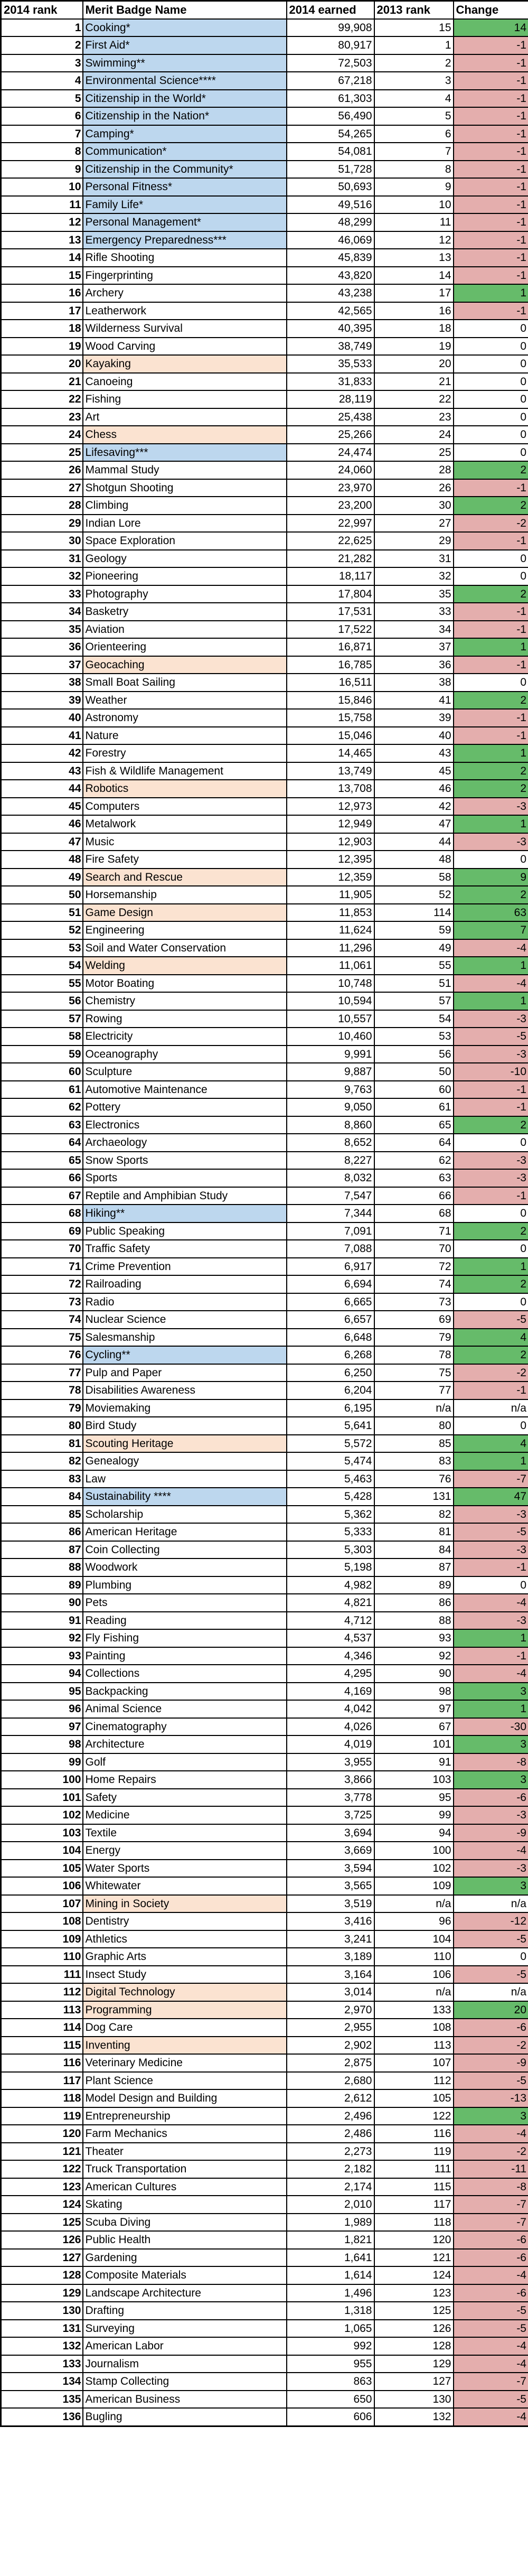 This screenshot has height=2576, width=528. What do you see at coordinates (184, 399) in the screenshot?
I see `badge-name-cell: Fishing` at bounding box center [184, 399].